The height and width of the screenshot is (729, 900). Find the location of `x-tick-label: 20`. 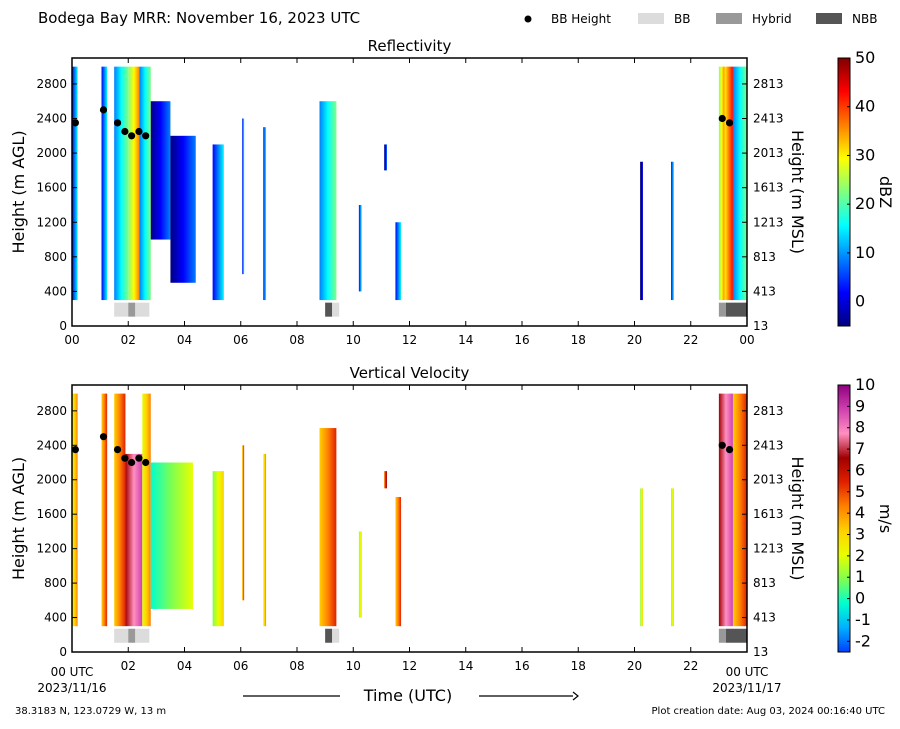

x-tick-label: 20 is located at coordinates (634, 340).